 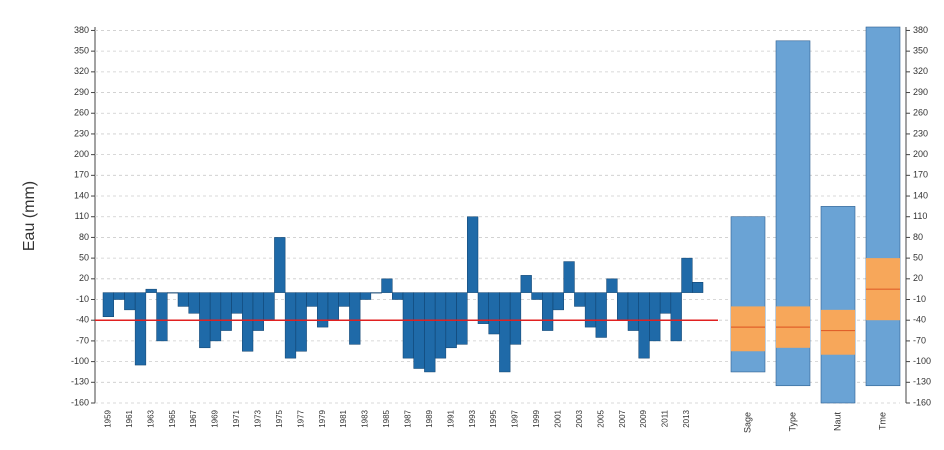 What do you see at coordinates (686, 418) in the screenshot?
I see `x-tick-label: 2013` at bounding box center [686, 418].